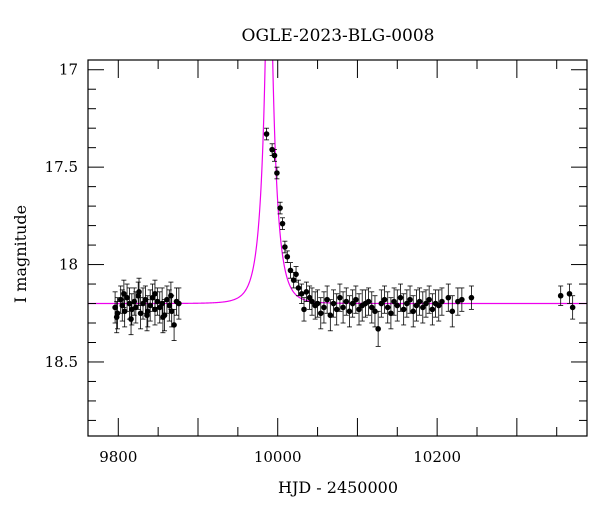 Image resolution: width=600 pixels, height=516 pixels. What do you see at coordinates (278, 457) in the screenshot?
I see `x-tick-label: 10000` at bounding box center [278, 457].